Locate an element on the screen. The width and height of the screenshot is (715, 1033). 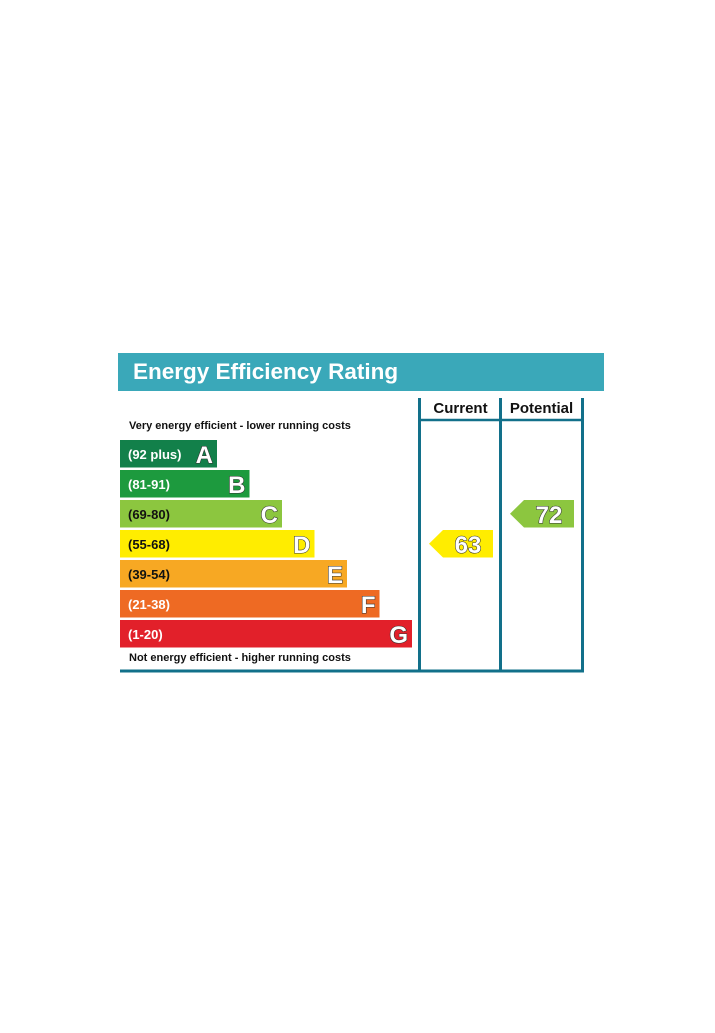
band-e-letter: E is located at coordinates (335, 575).